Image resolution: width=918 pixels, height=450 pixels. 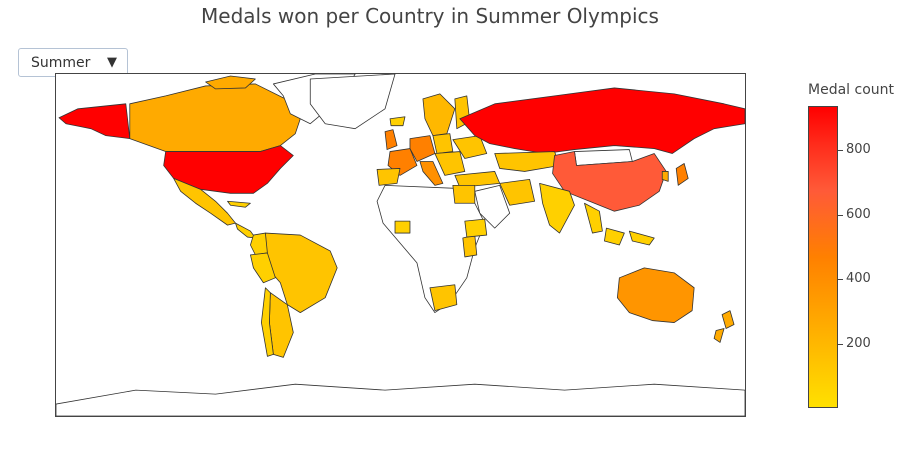 I want to click on season-dropdown: Summer ▼, so click(x=73, y=62).